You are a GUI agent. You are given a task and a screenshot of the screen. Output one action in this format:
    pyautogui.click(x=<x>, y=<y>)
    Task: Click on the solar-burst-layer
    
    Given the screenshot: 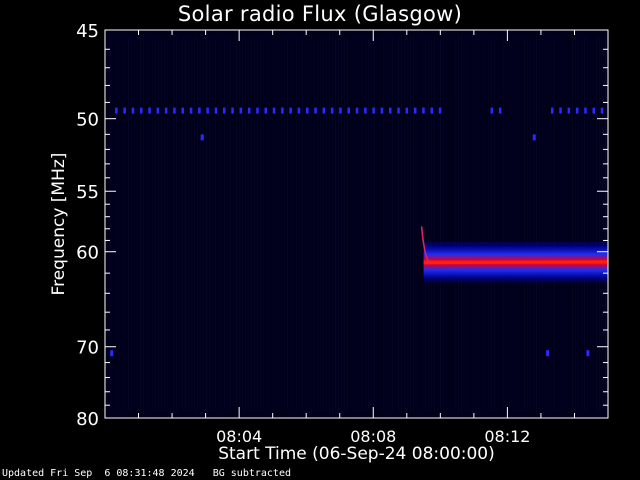 What is the action you would take?
    pyautogui.click(x=514, y=254)
    